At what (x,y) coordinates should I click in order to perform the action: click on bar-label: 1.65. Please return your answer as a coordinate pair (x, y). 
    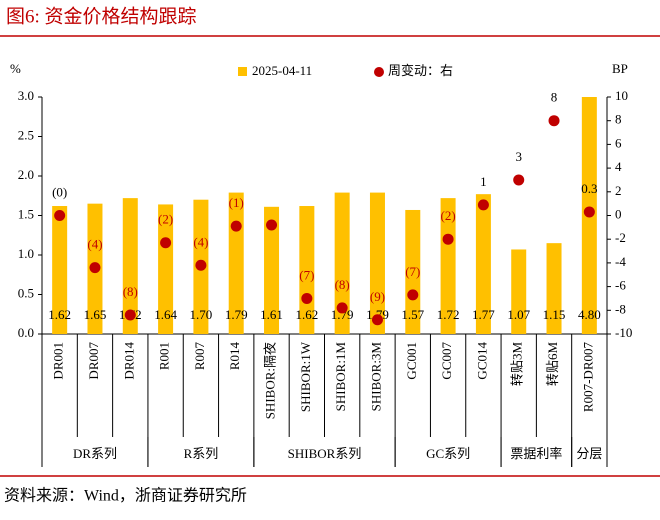
    Looking at the image, I should click on (95, 314).